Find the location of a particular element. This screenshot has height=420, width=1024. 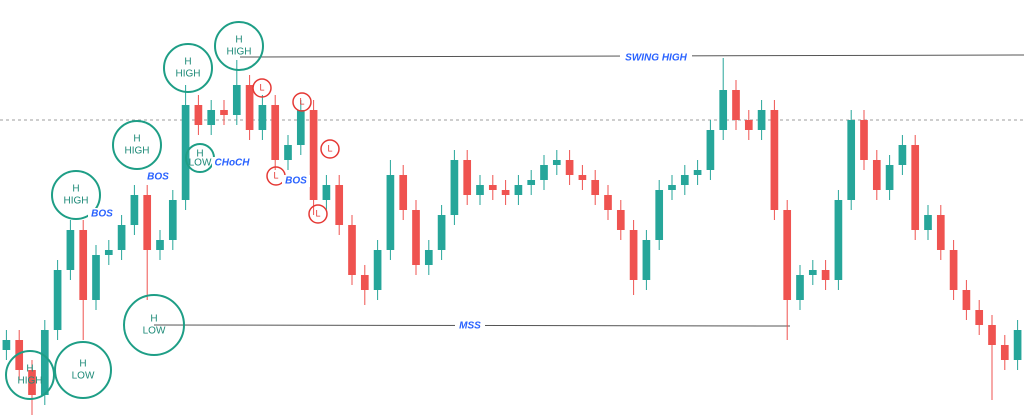

structure-label: CHoCH is located at coordinates (233, 163).